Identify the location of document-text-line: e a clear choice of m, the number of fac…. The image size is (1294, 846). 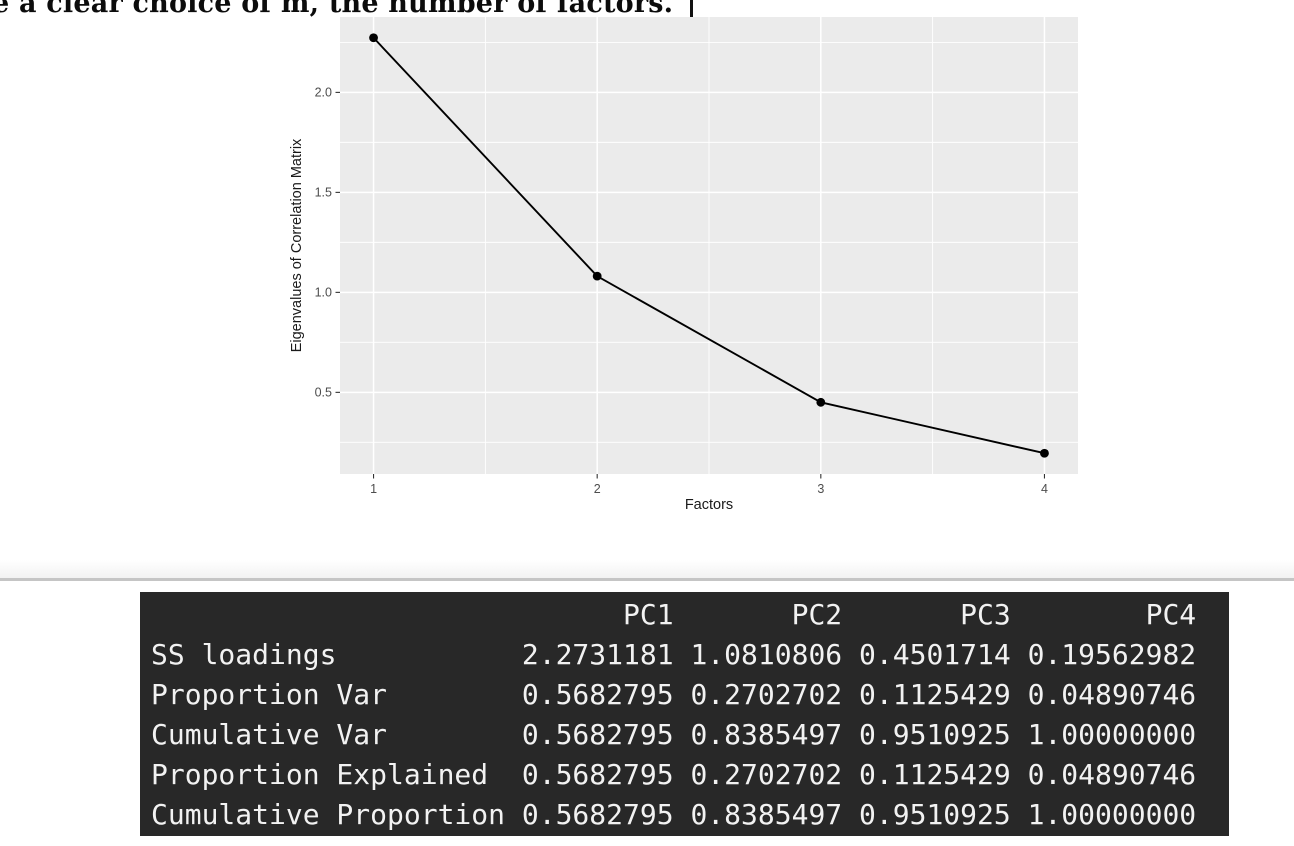
(337, 9).